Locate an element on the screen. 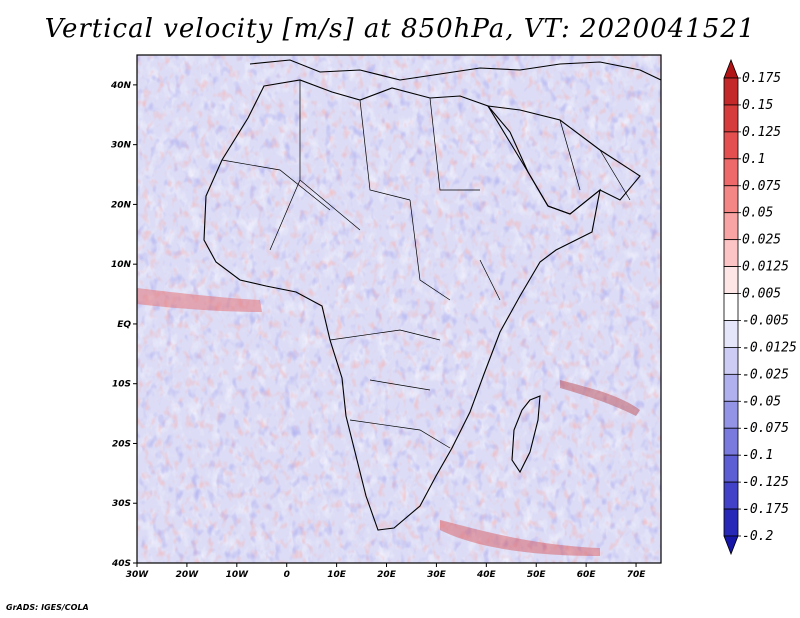  lat-tick-label: 20S is located at coordinates (121, 444).